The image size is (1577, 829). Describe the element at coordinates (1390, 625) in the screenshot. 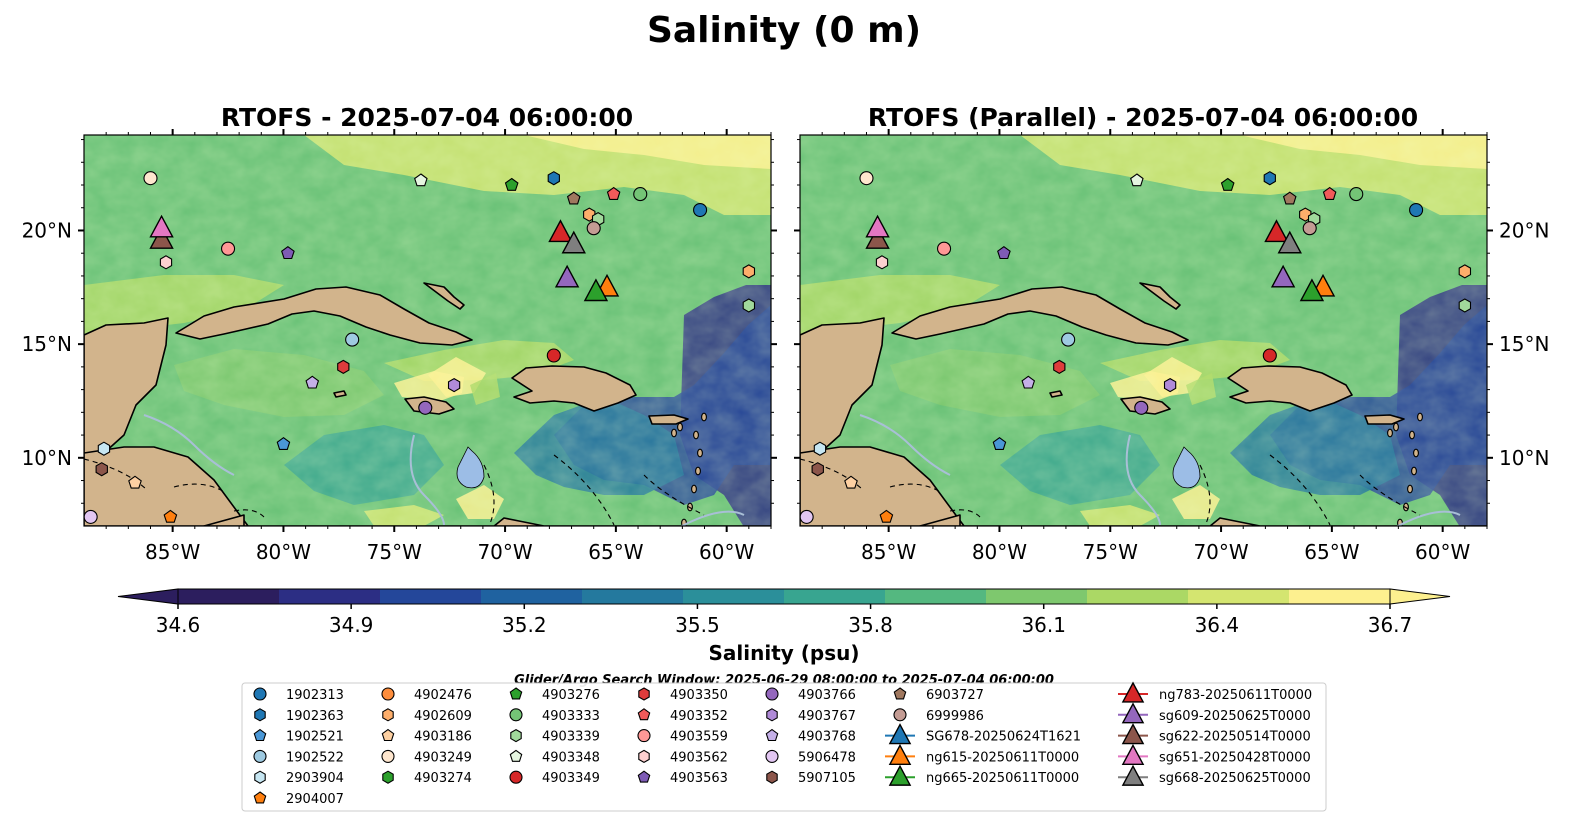

I see `colorbar-tick-label: 36.7` at that location.